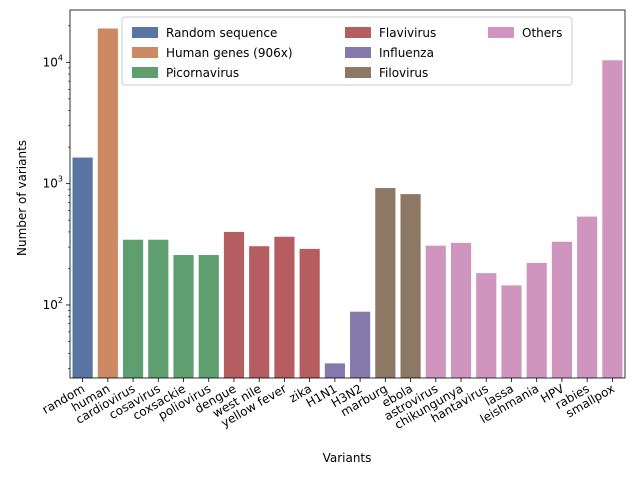 This screenshot has width=640, height=480. I want to click on legend-label: Others, so click(542, 33).